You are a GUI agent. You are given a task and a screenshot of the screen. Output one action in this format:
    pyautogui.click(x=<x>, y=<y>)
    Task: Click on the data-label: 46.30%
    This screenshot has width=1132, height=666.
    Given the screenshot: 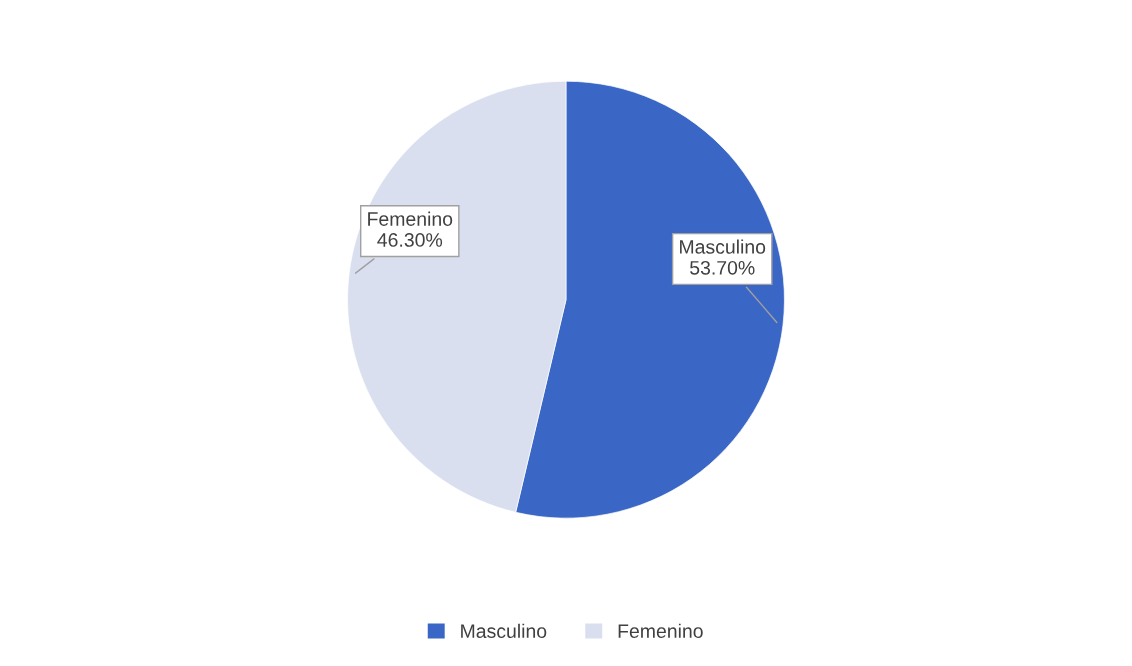 What is the action you would take?
    pyautogui.click(x=410, y=240)
    